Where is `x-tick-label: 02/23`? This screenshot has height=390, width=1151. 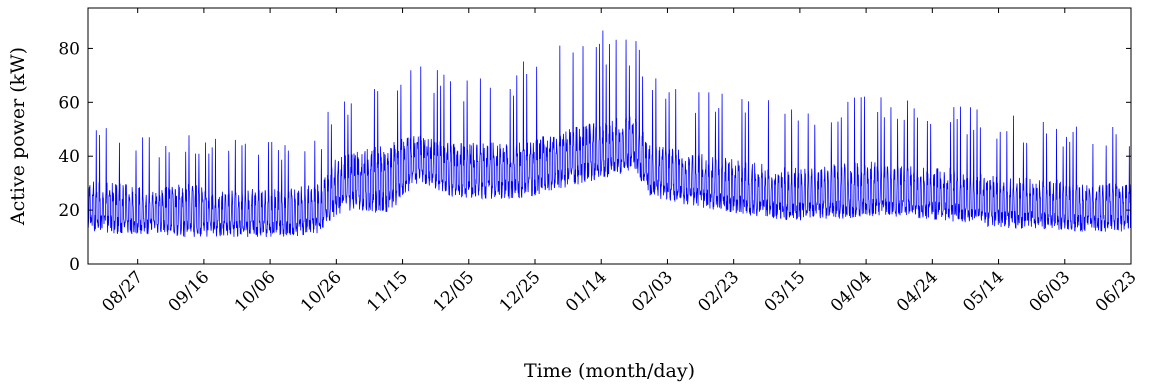
x-tick-label: 02/23 is located at coordinates (718, 291).